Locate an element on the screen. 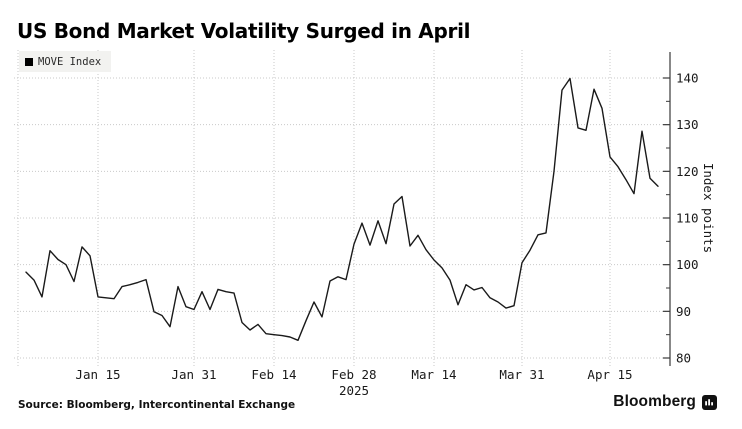 The height and width of the screenshot is (429, 742). x-tick-label: Mar 31 is located at coordinates (521, 374).